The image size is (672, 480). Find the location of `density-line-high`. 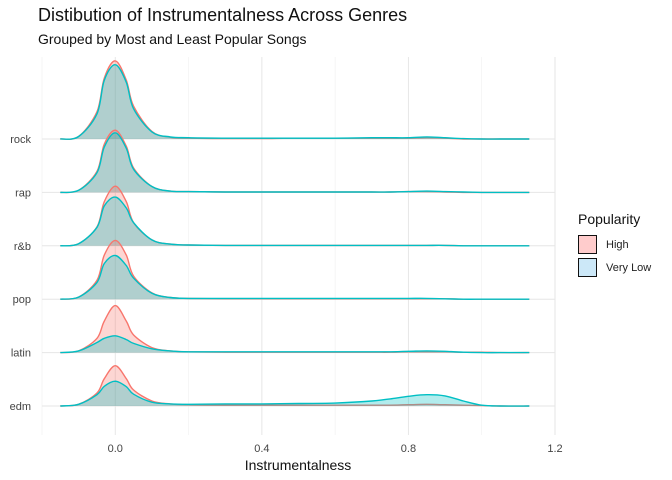

density-line-high is located at coordinates (295, 385).